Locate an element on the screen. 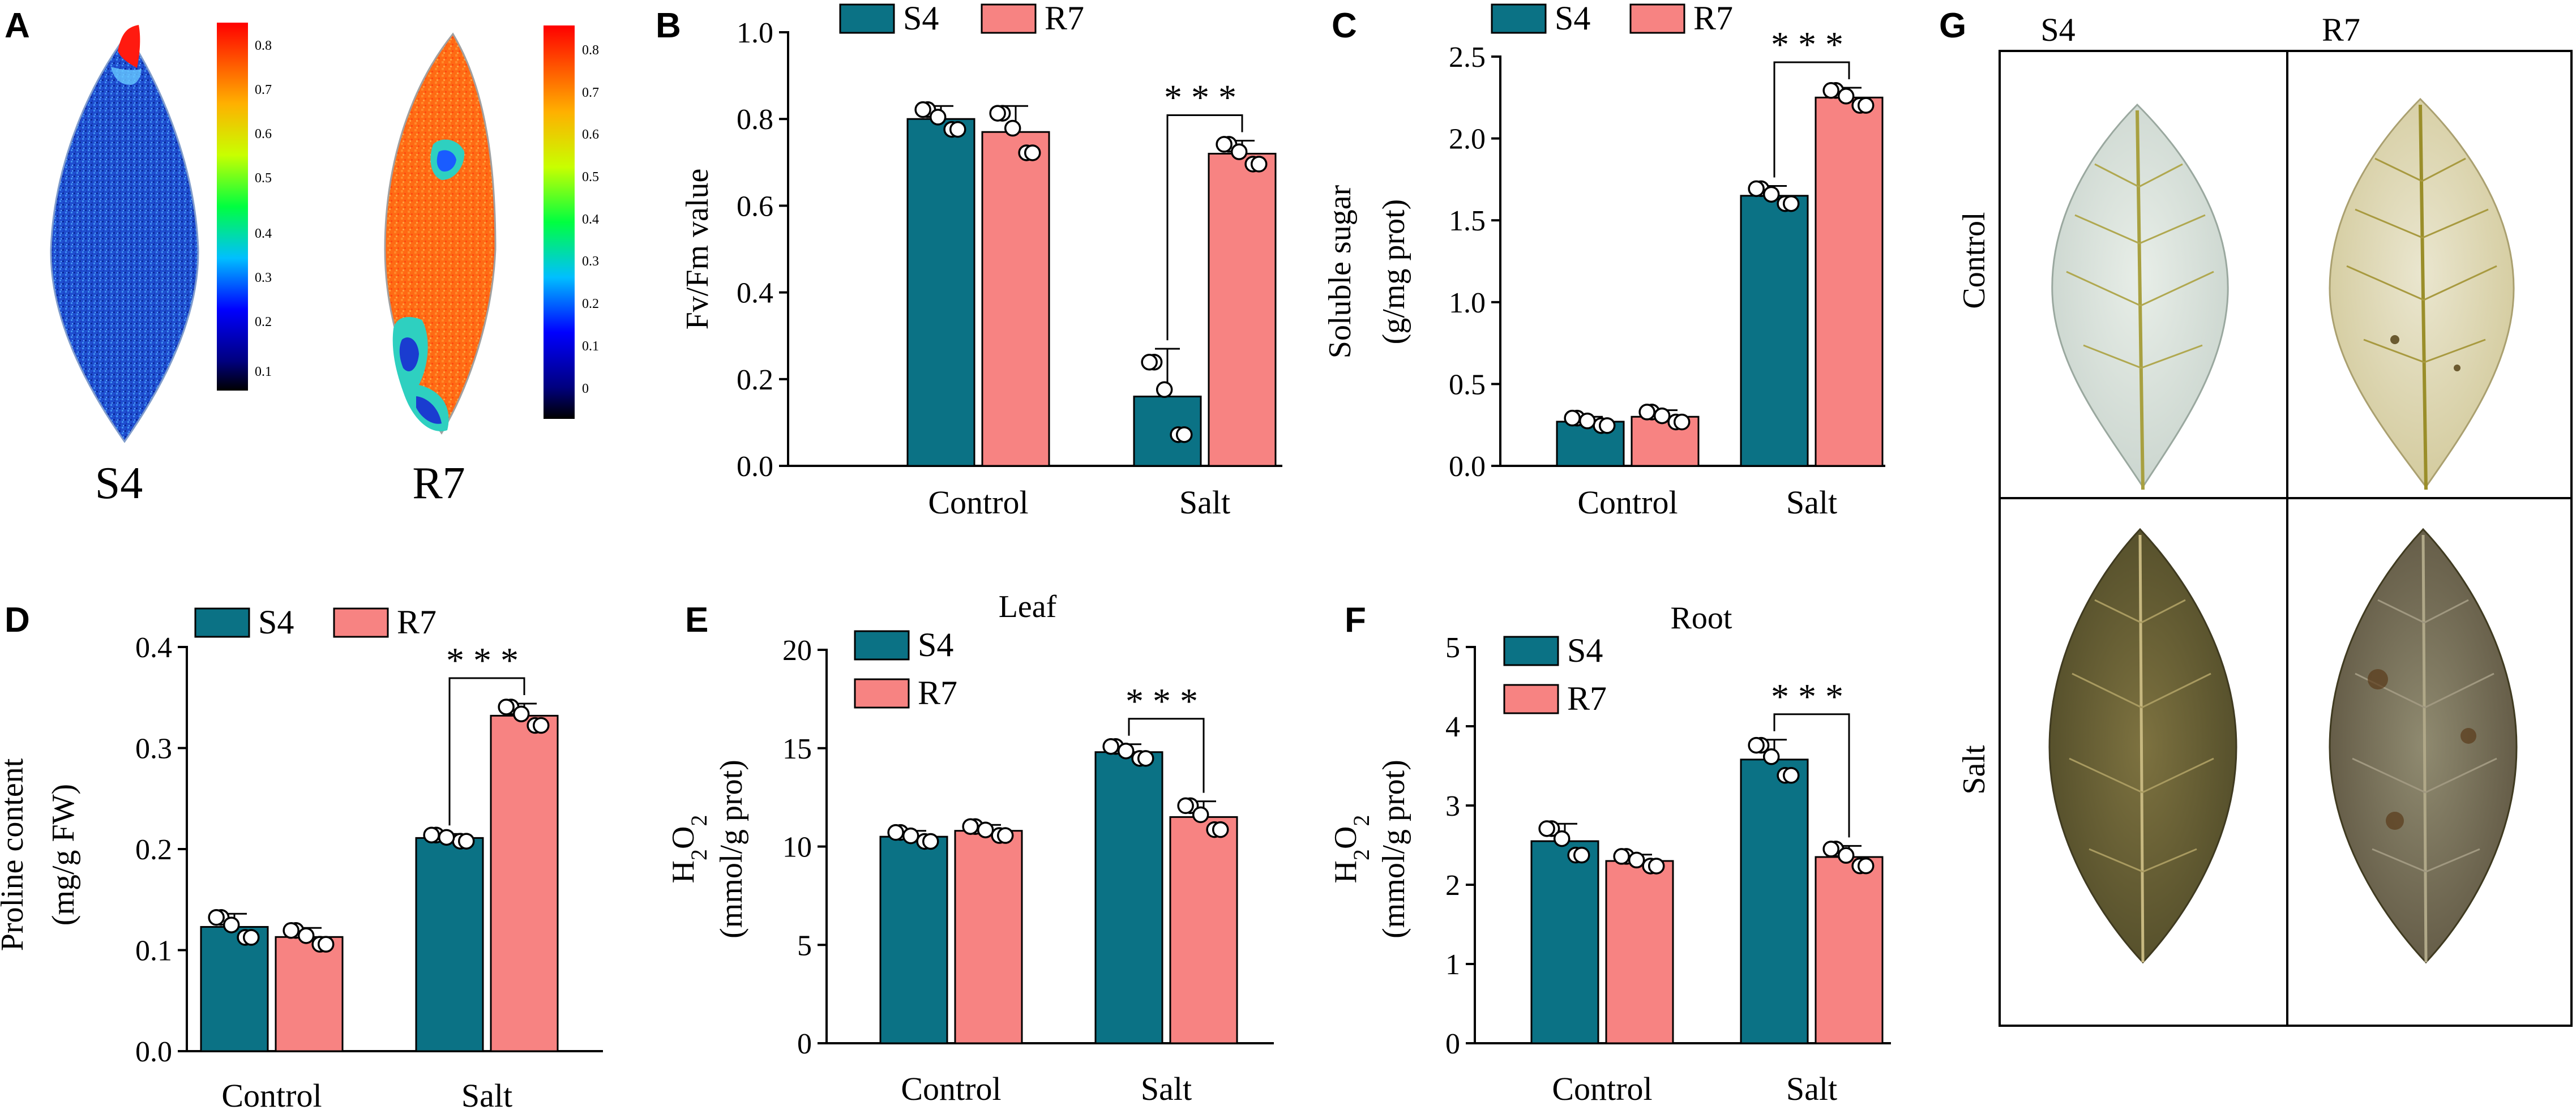 Image resolution: width=2576 pixels, height=1114 pixels. y-tick-label: 1 is located at coordinates (1452, 965).